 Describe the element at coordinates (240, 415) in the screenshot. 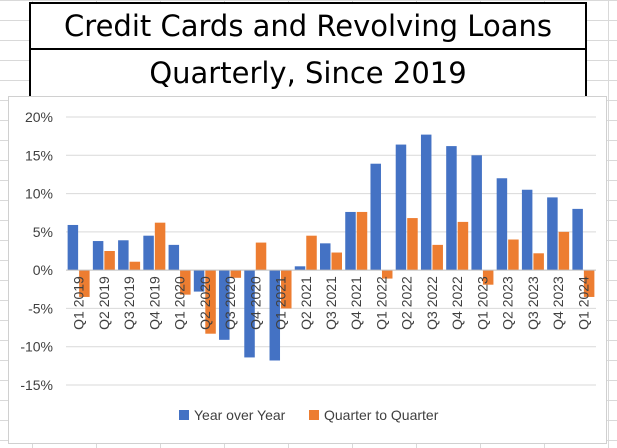

I see `legend-label-year-over-year: Year over Year` at that location.